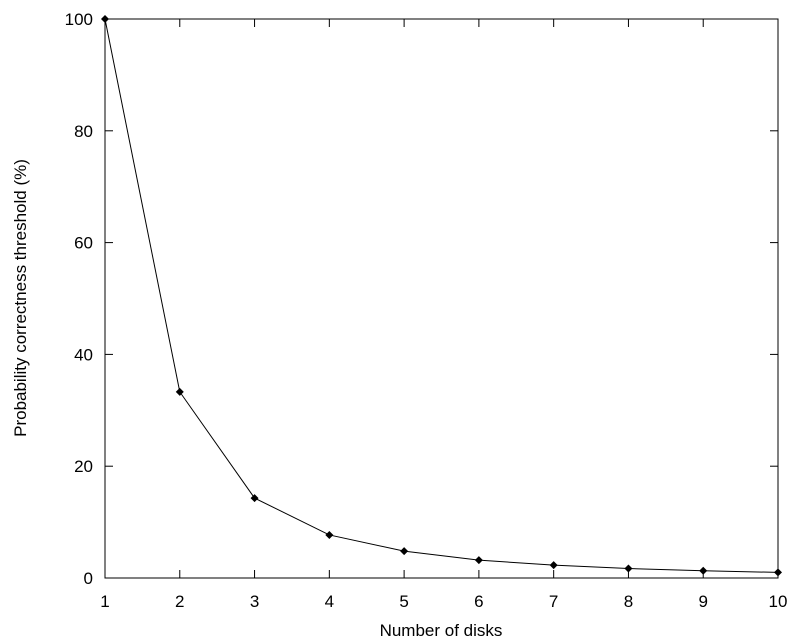  What do you see at coordinates (83, 466) in the screenshot?
I see `y-tick-label: 20` at bounding box center [83, 466].